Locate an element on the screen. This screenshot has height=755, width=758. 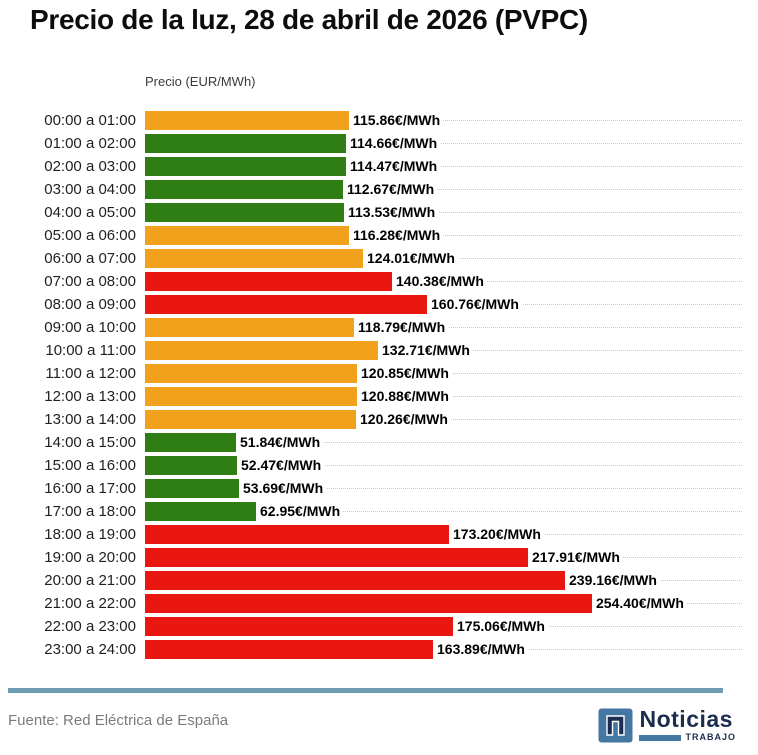
bar-row: 19:00 a 20:00 217.91€/MWh is located at coordinates (379, 557).